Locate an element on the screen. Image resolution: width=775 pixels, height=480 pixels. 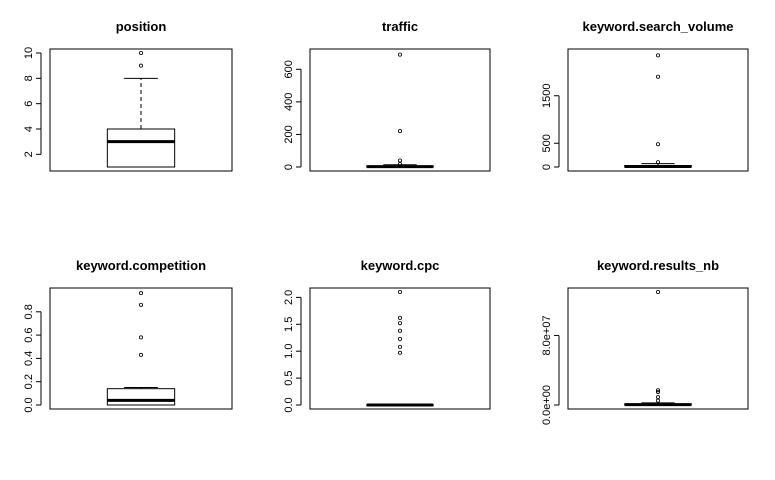
y-tick-label: 2.0 is located at coordinates (289, 297).